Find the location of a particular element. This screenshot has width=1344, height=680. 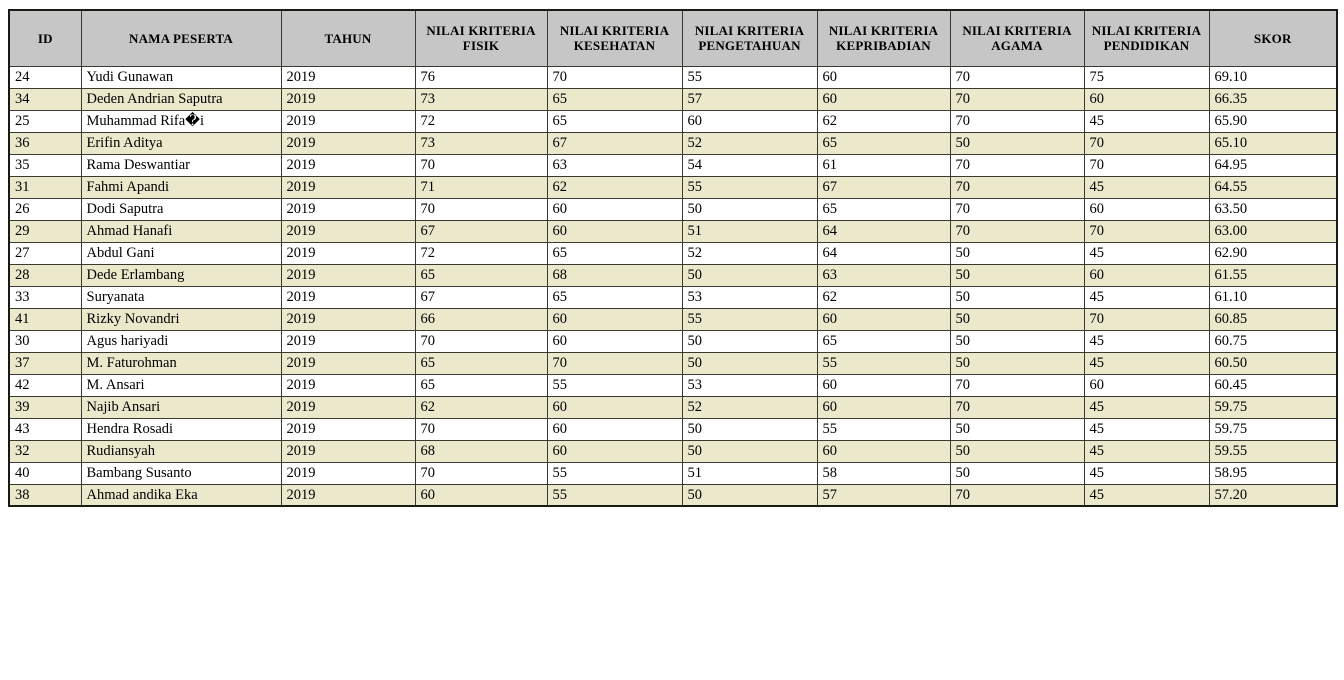

cell-pengetahuan: 57 is located at coordinates (749, 99).